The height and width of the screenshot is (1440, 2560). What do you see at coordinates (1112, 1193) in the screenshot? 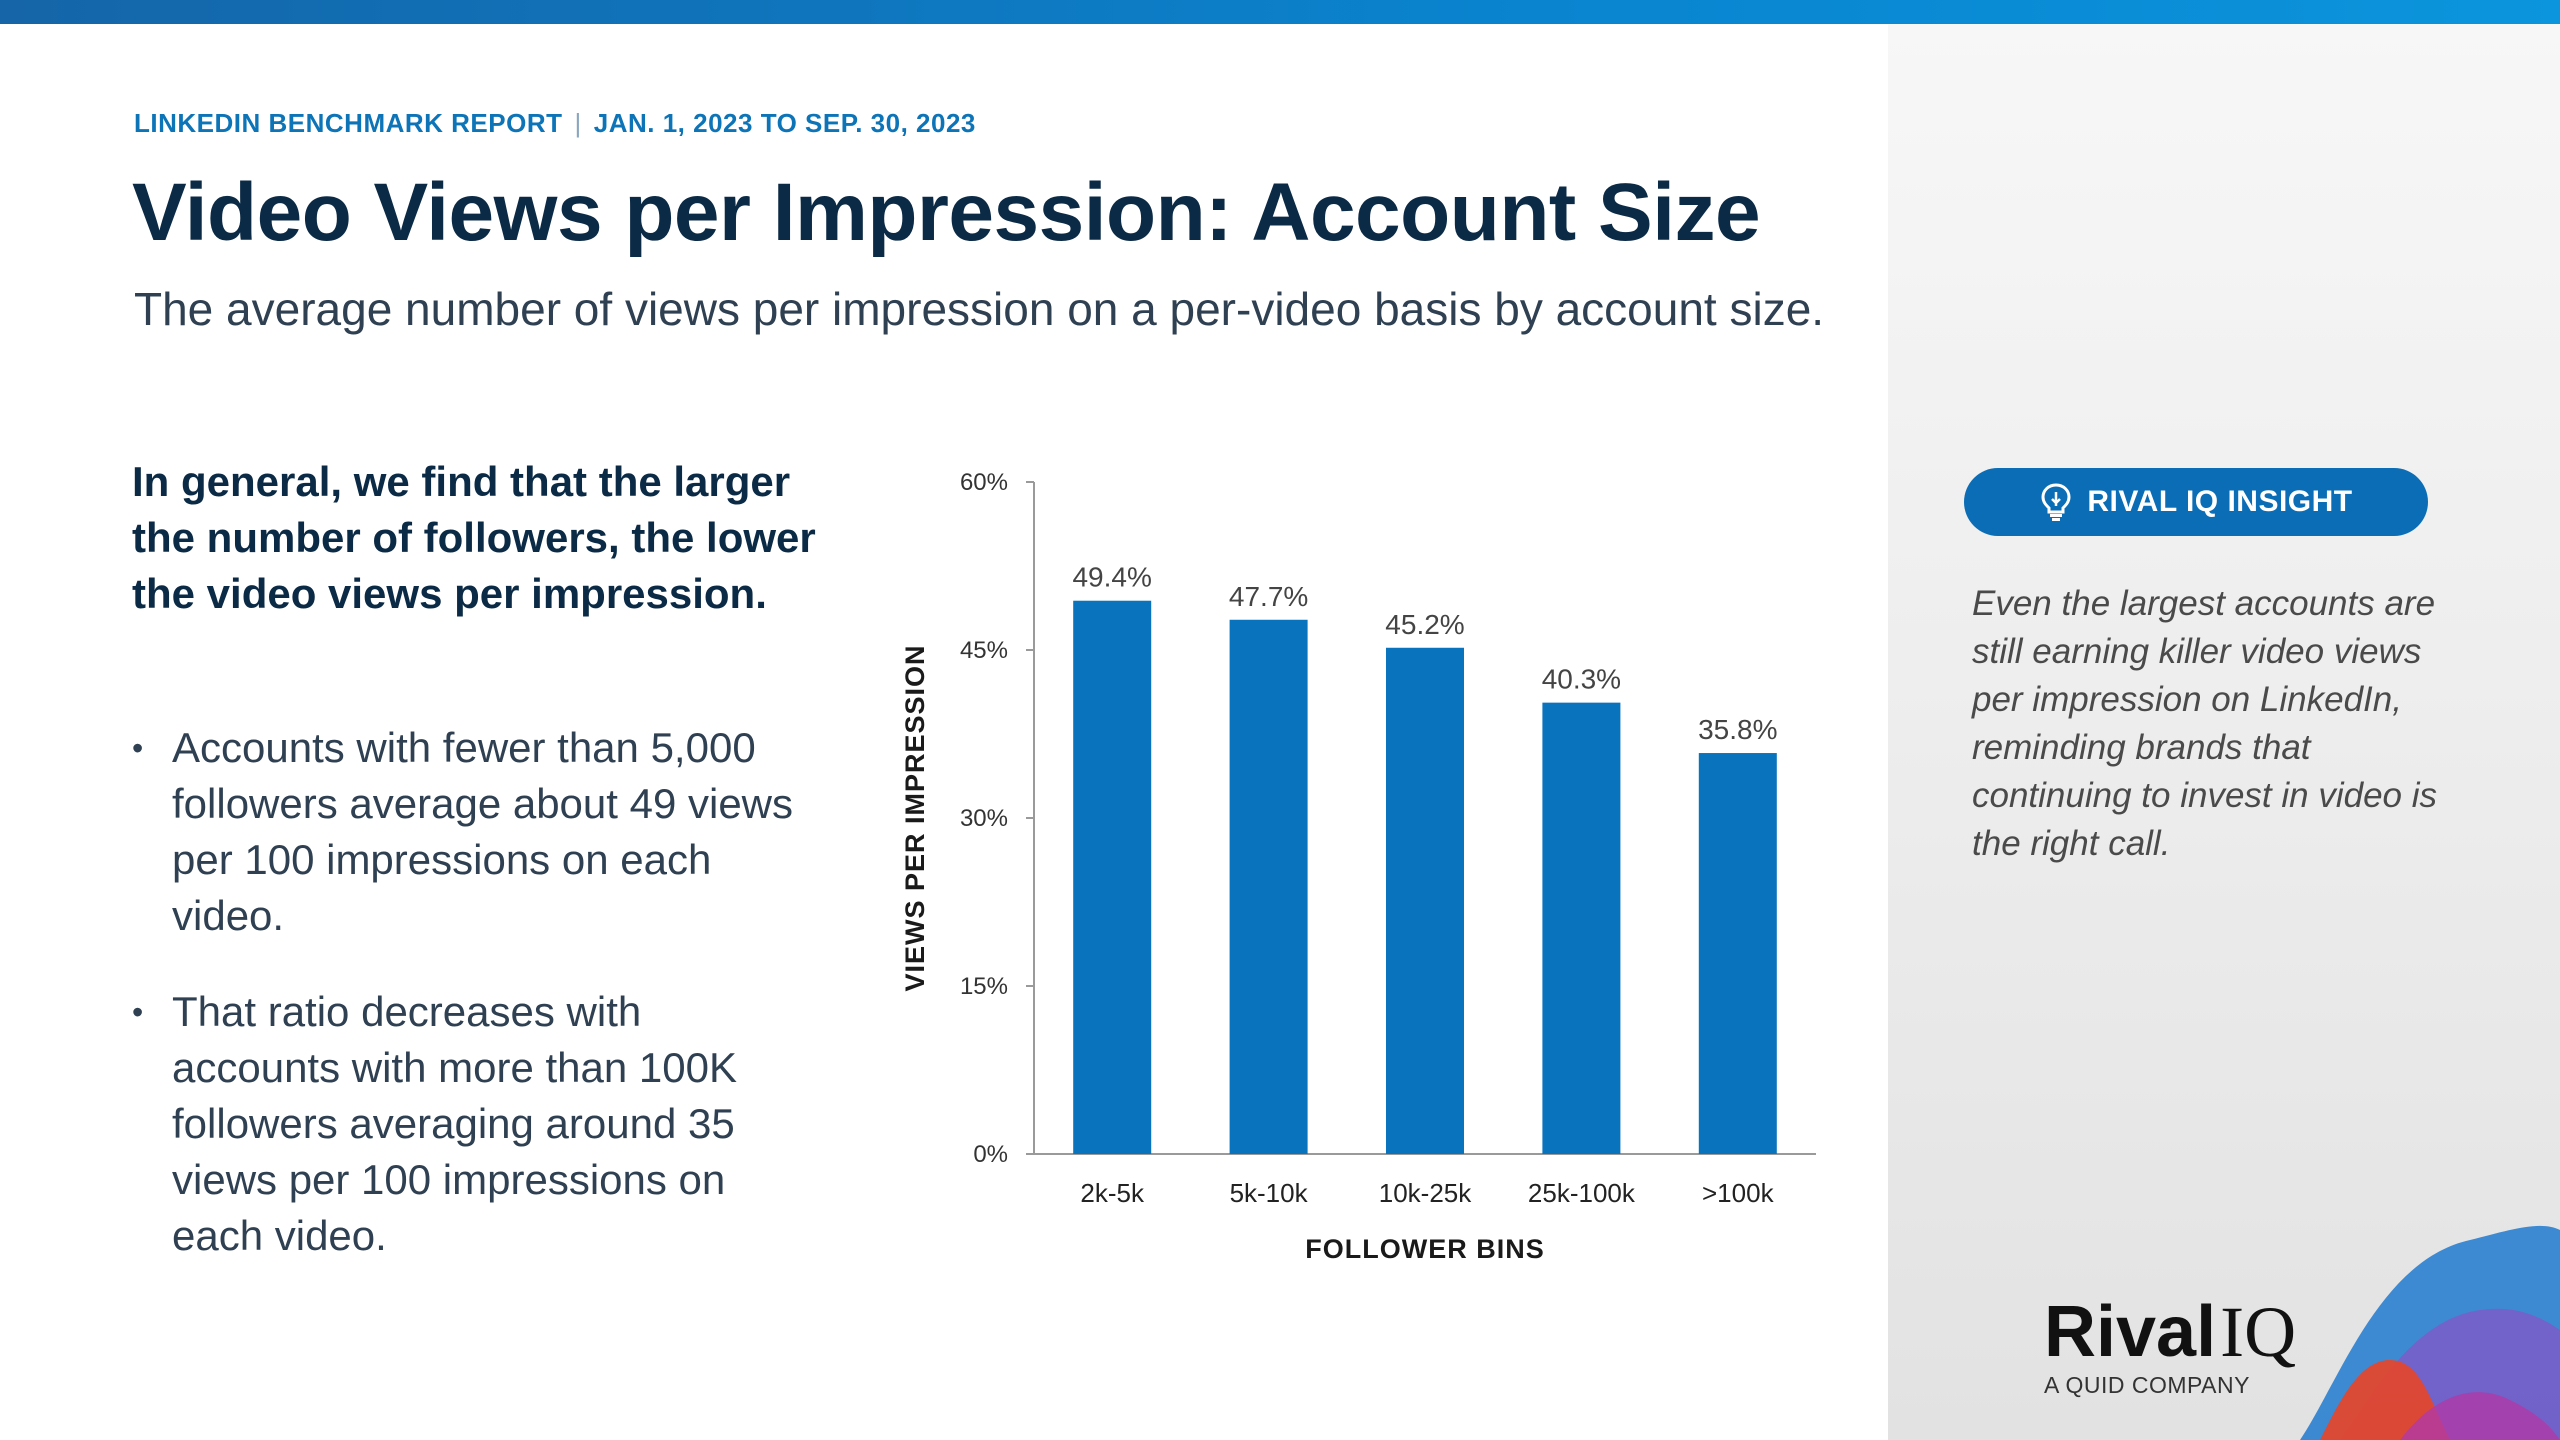
I see `x-tick-label: 2k-5k` at bounding box center [1112, 1193].